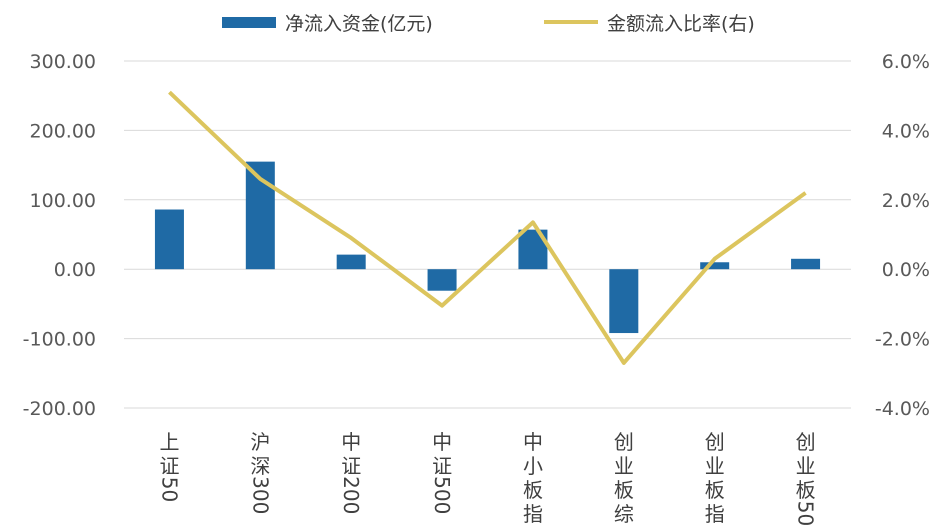 The image size is (948, 525). Describe the element at coordinates (59, 409) in the screenshot. I see `left-tick-label: -200.00` at that location.